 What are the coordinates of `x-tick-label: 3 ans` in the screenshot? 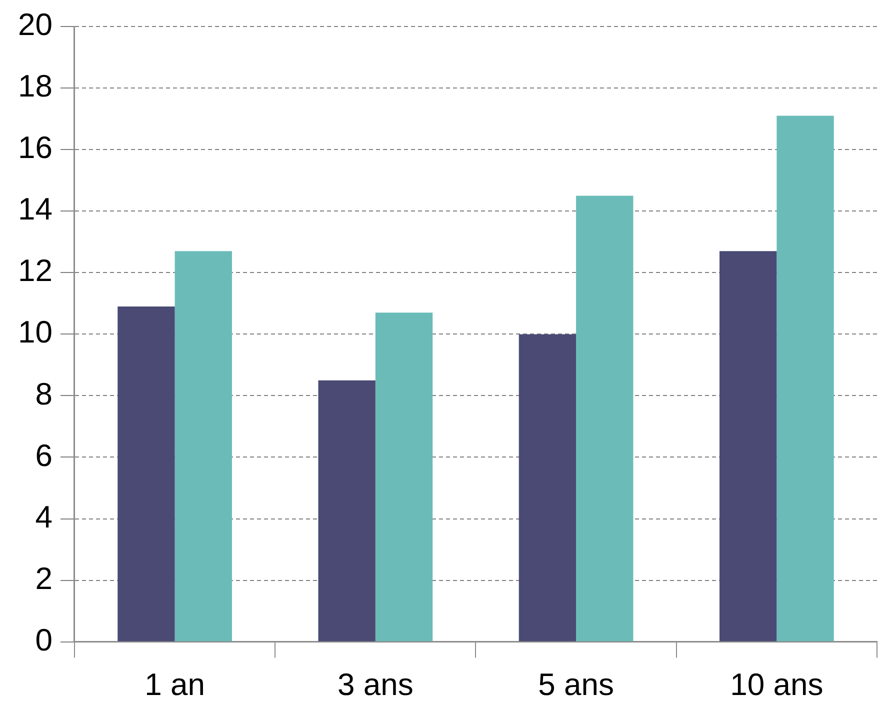 It's located at (376, 684).